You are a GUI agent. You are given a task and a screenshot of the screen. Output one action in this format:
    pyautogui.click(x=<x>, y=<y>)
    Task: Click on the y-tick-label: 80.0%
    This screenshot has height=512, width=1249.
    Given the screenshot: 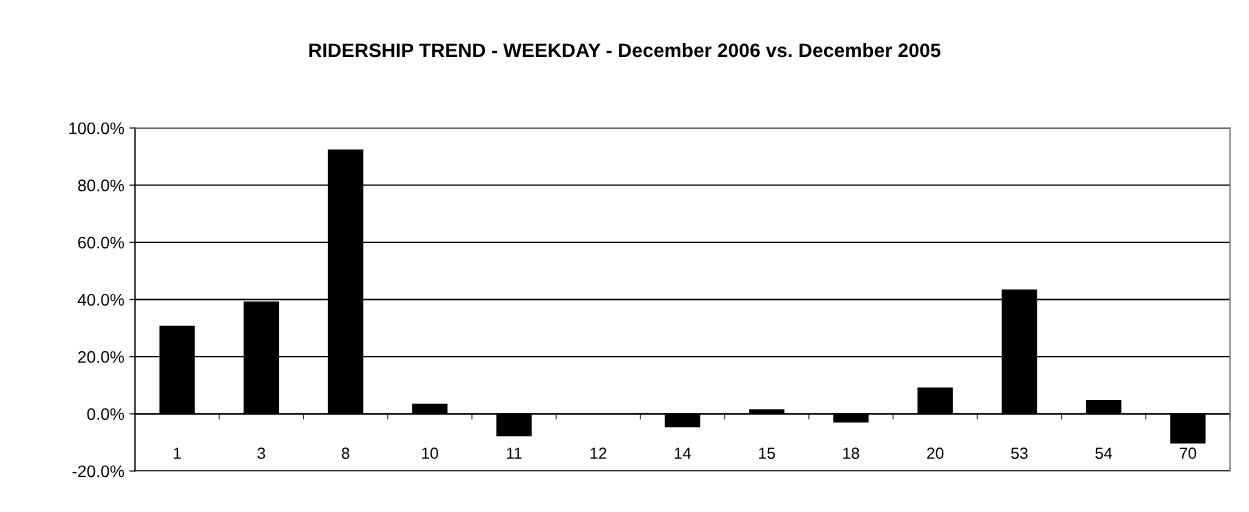 What is the action you would take?
    pyautogui.click(x=101, y=185)
    